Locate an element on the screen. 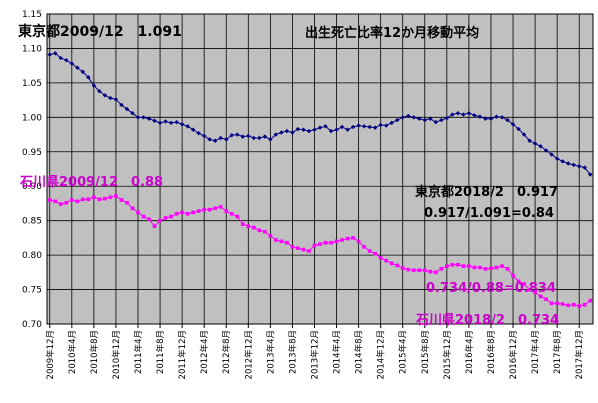 This screenshot has height=403, width=598. x-tick-label: 2011年4月 is located at coordinates (138, 352).